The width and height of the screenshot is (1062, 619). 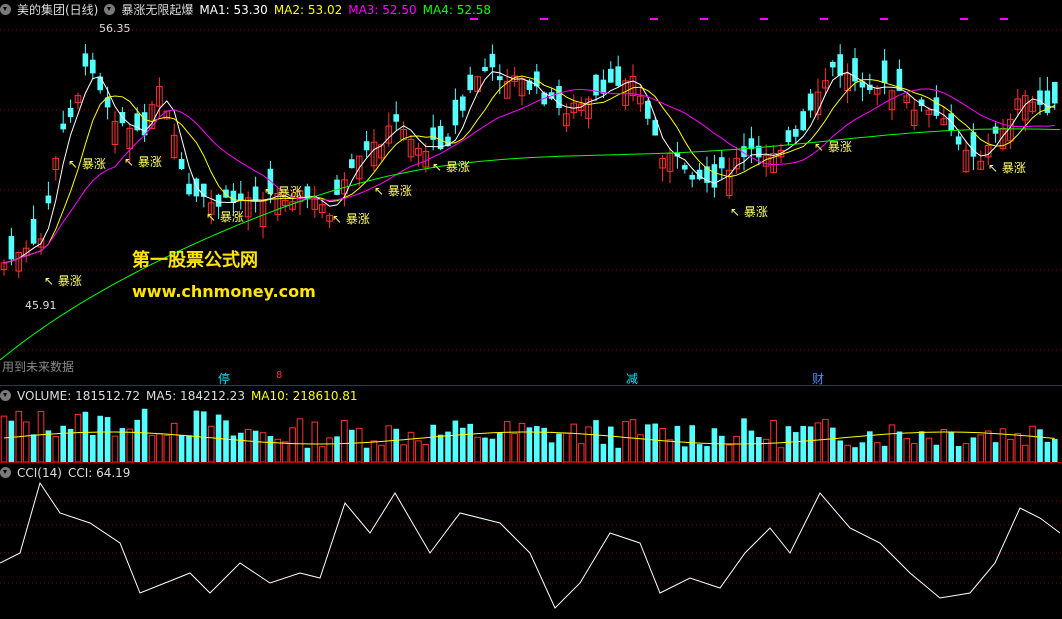 I want to click on high-price-label: 56.35, so click(x=115, y=28).